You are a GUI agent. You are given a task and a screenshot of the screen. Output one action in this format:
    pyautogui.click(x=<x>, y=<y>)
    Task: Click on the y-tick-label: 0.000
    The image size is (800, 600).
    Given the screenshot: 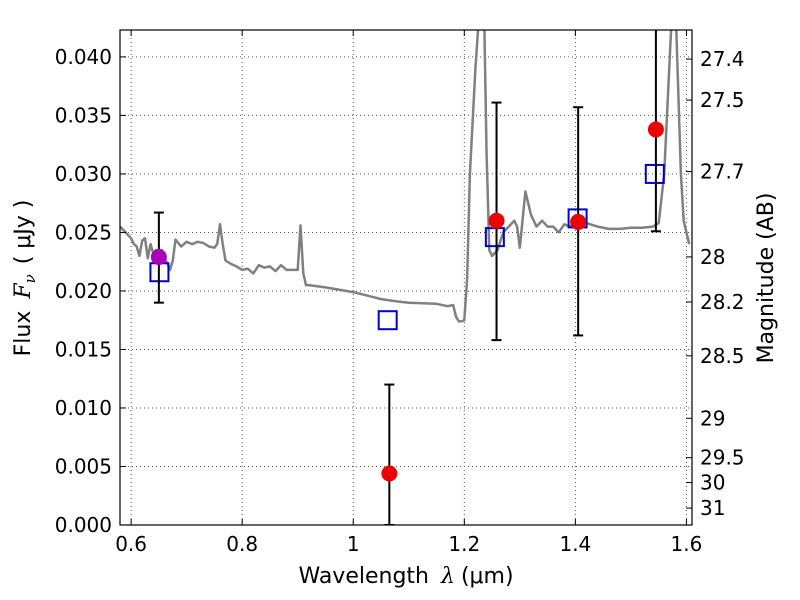 What is the action you would take?
    pyautogui.click(x=83, y=525)
    